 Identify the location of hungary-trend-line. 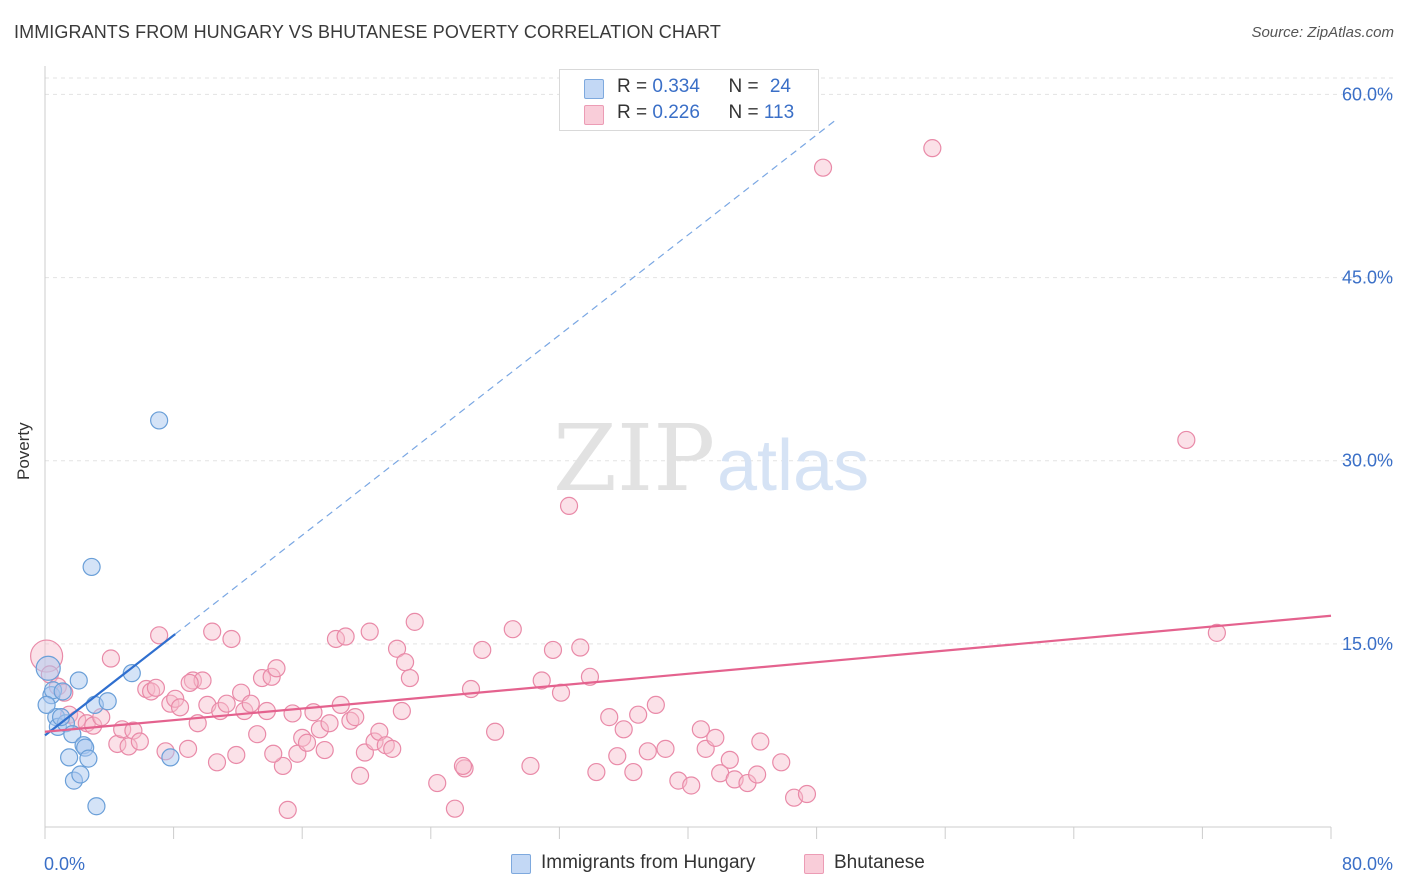
(110, 685).